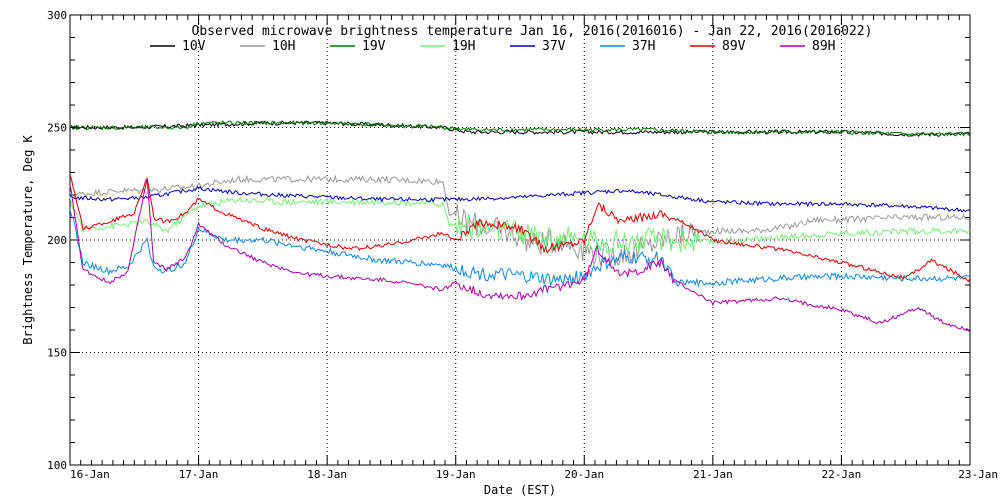 Image resolution: width=1000 pixels, height=500 pixels. What do you see at coordinates (456, 474) in the screenshot?
I see `x-tick-label: 19-Jan` at bounding box center [456, 474].